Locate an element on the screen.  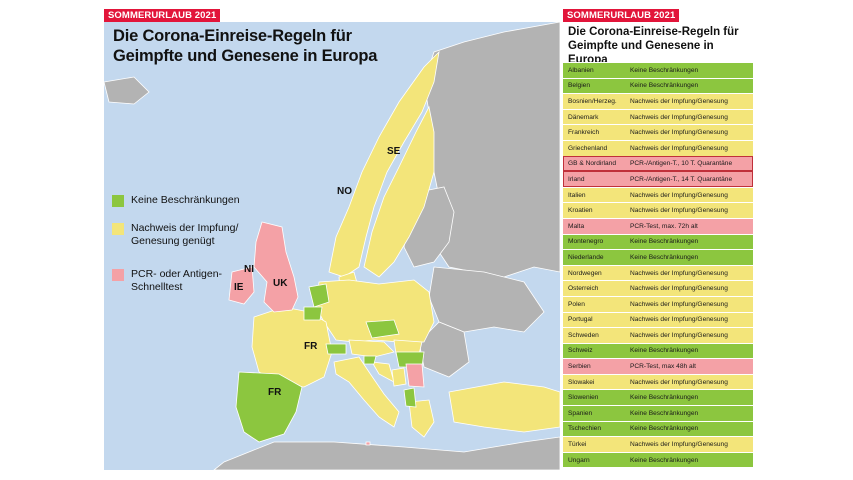
map-title-line2: Geimpfte und Genesene in Europa is located at coordinates (245, 56).